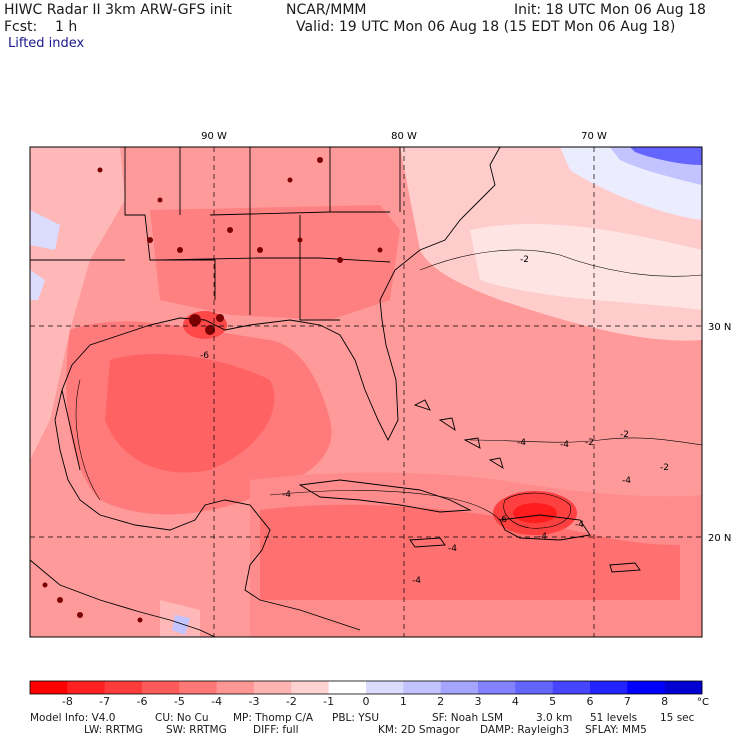 The height and width of the screenshot is (740, 740). Describe the element at coordinates (329, 701) in the screenshot. I see `colorbar-tick-label: -1` at that location.